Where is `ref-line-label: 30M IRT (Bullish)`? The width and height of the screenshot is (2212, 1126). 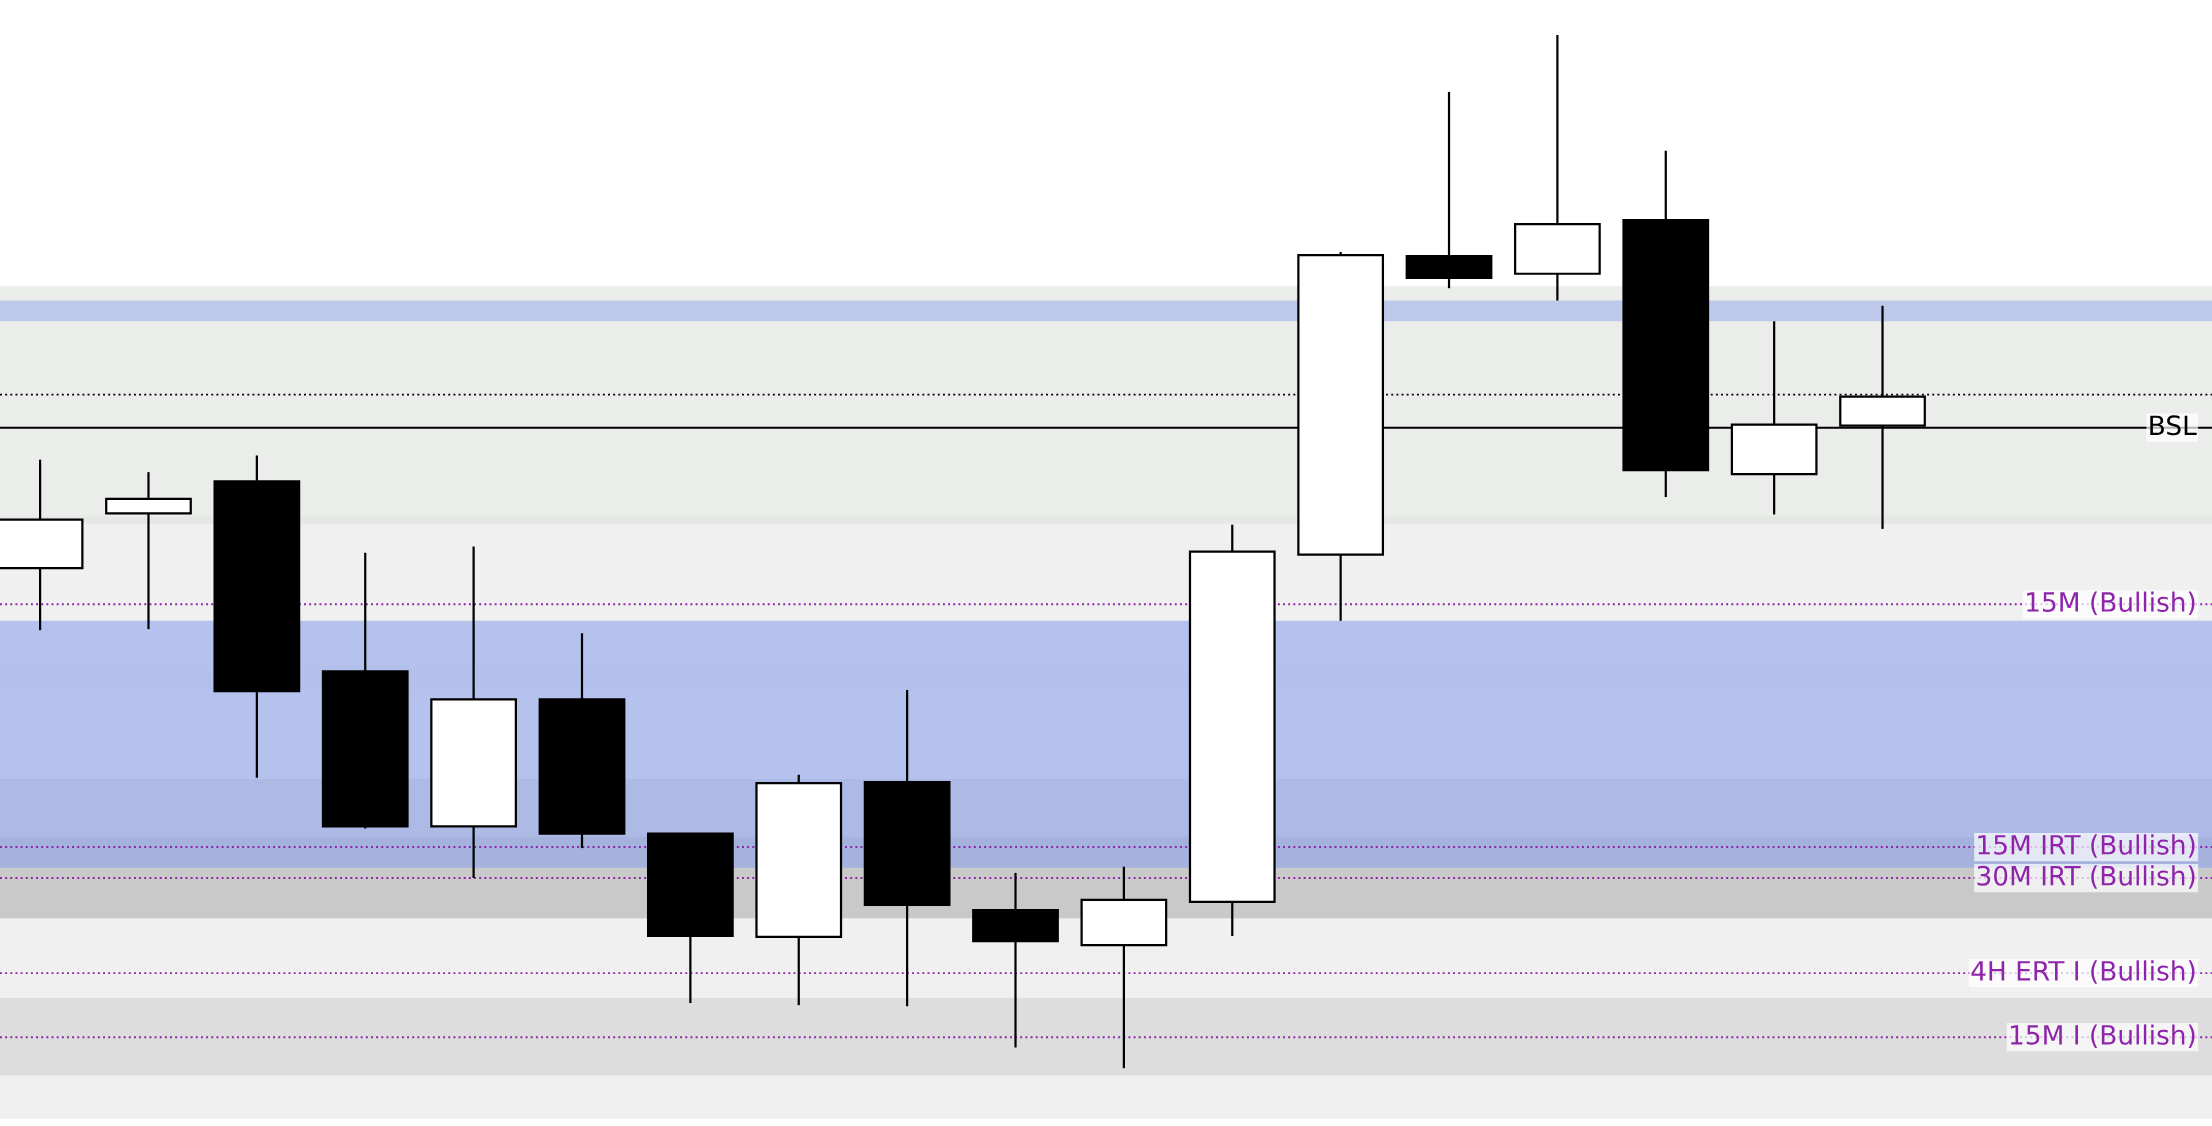 ref-line-label: 30M IRT (Bullish) is located at coordinates (2086, 877).